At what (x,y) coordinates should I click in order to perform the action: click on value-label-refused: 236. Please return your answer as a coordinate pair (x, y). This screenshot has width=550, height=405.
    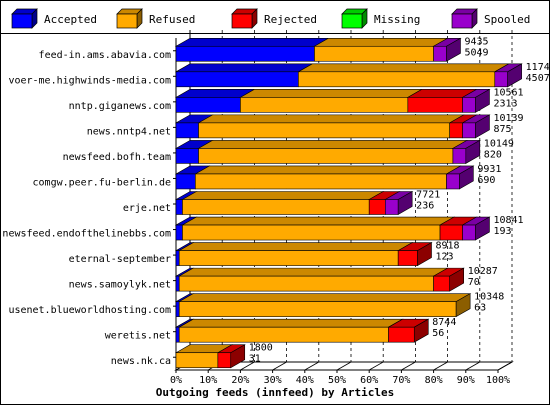
    Looking at the image, I should click on (425, 206).